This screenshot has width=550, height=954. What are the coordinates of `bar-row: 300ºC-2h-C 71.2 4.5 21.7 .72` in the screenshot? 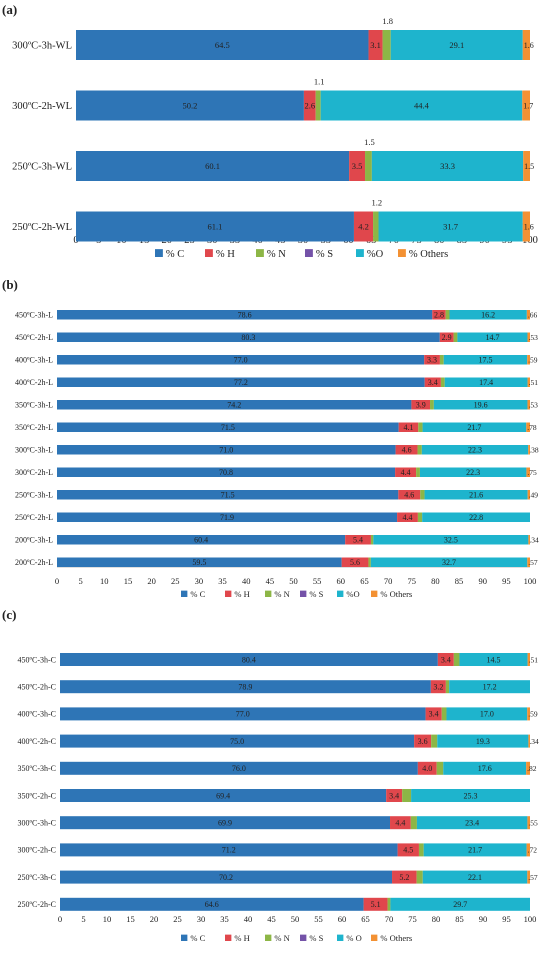 It's located at (277, 850).